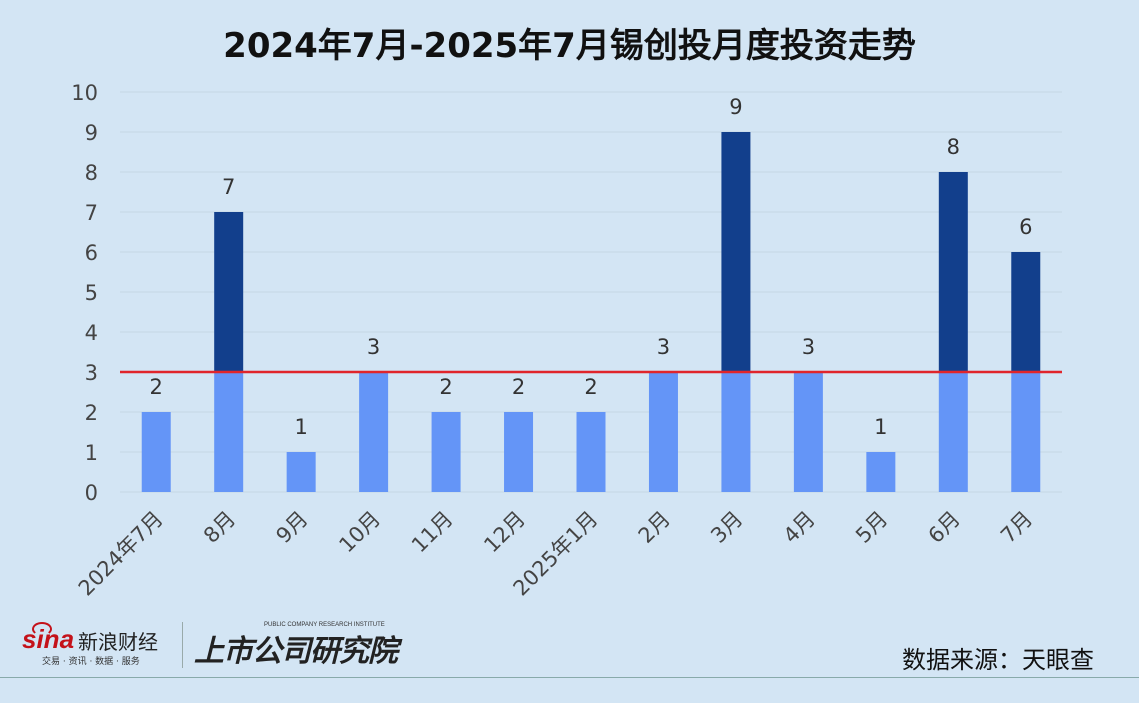 The width and height of the screenshot is (1139, 703). What do you see at coordinates (871, 527) in the screenshot?
I see `x-tick-label: 5月` at bounding box center [871, 527].